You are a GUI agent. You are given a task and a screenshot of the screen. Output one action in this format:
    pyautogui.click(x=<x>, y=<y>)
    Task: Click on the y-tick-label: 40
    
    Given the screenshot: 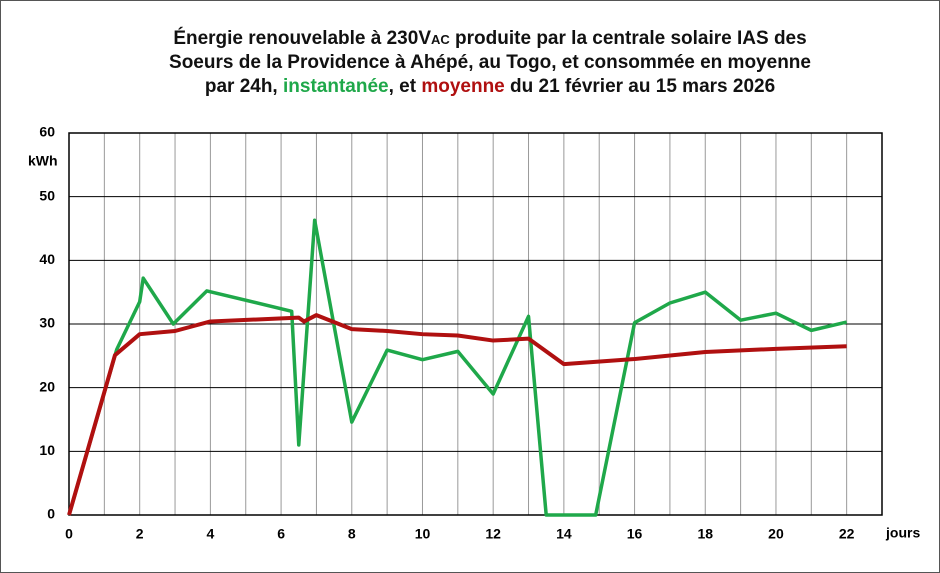 What is the action you would take?
    pyautogui.click(x=47, y=259)
    